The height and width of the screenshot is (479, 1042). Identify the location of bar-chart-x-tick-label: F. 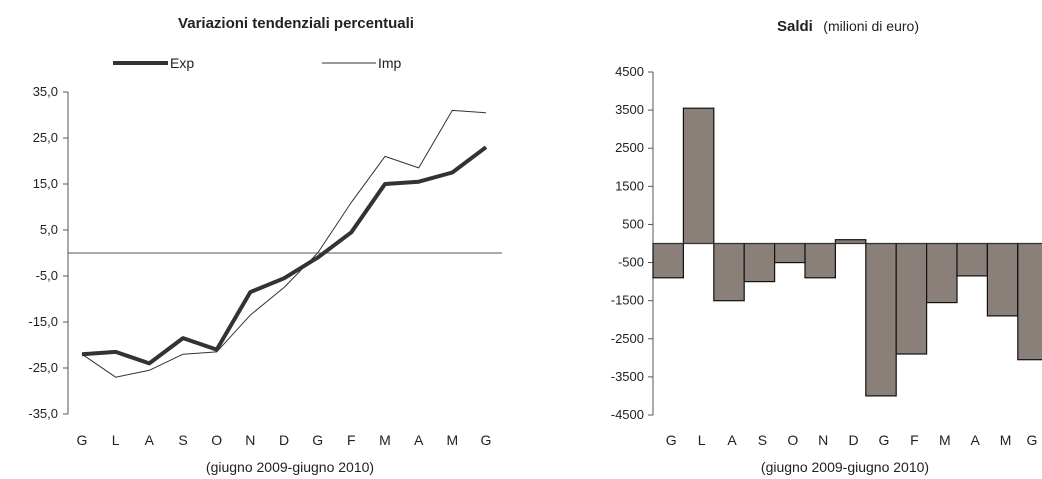
(914, 440).